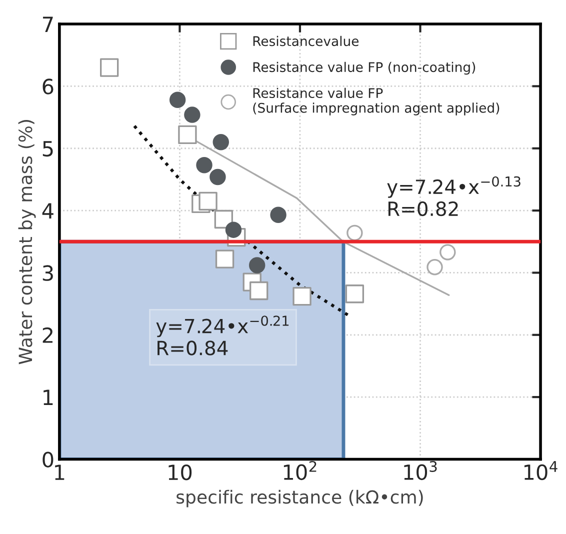 The width and height of the screenshot is (566, 534). What do you see at coordinates (541, 470) in the screenshot?
I see `x-tick-label: 10$^{4}$` at bounding box center [541, 470].